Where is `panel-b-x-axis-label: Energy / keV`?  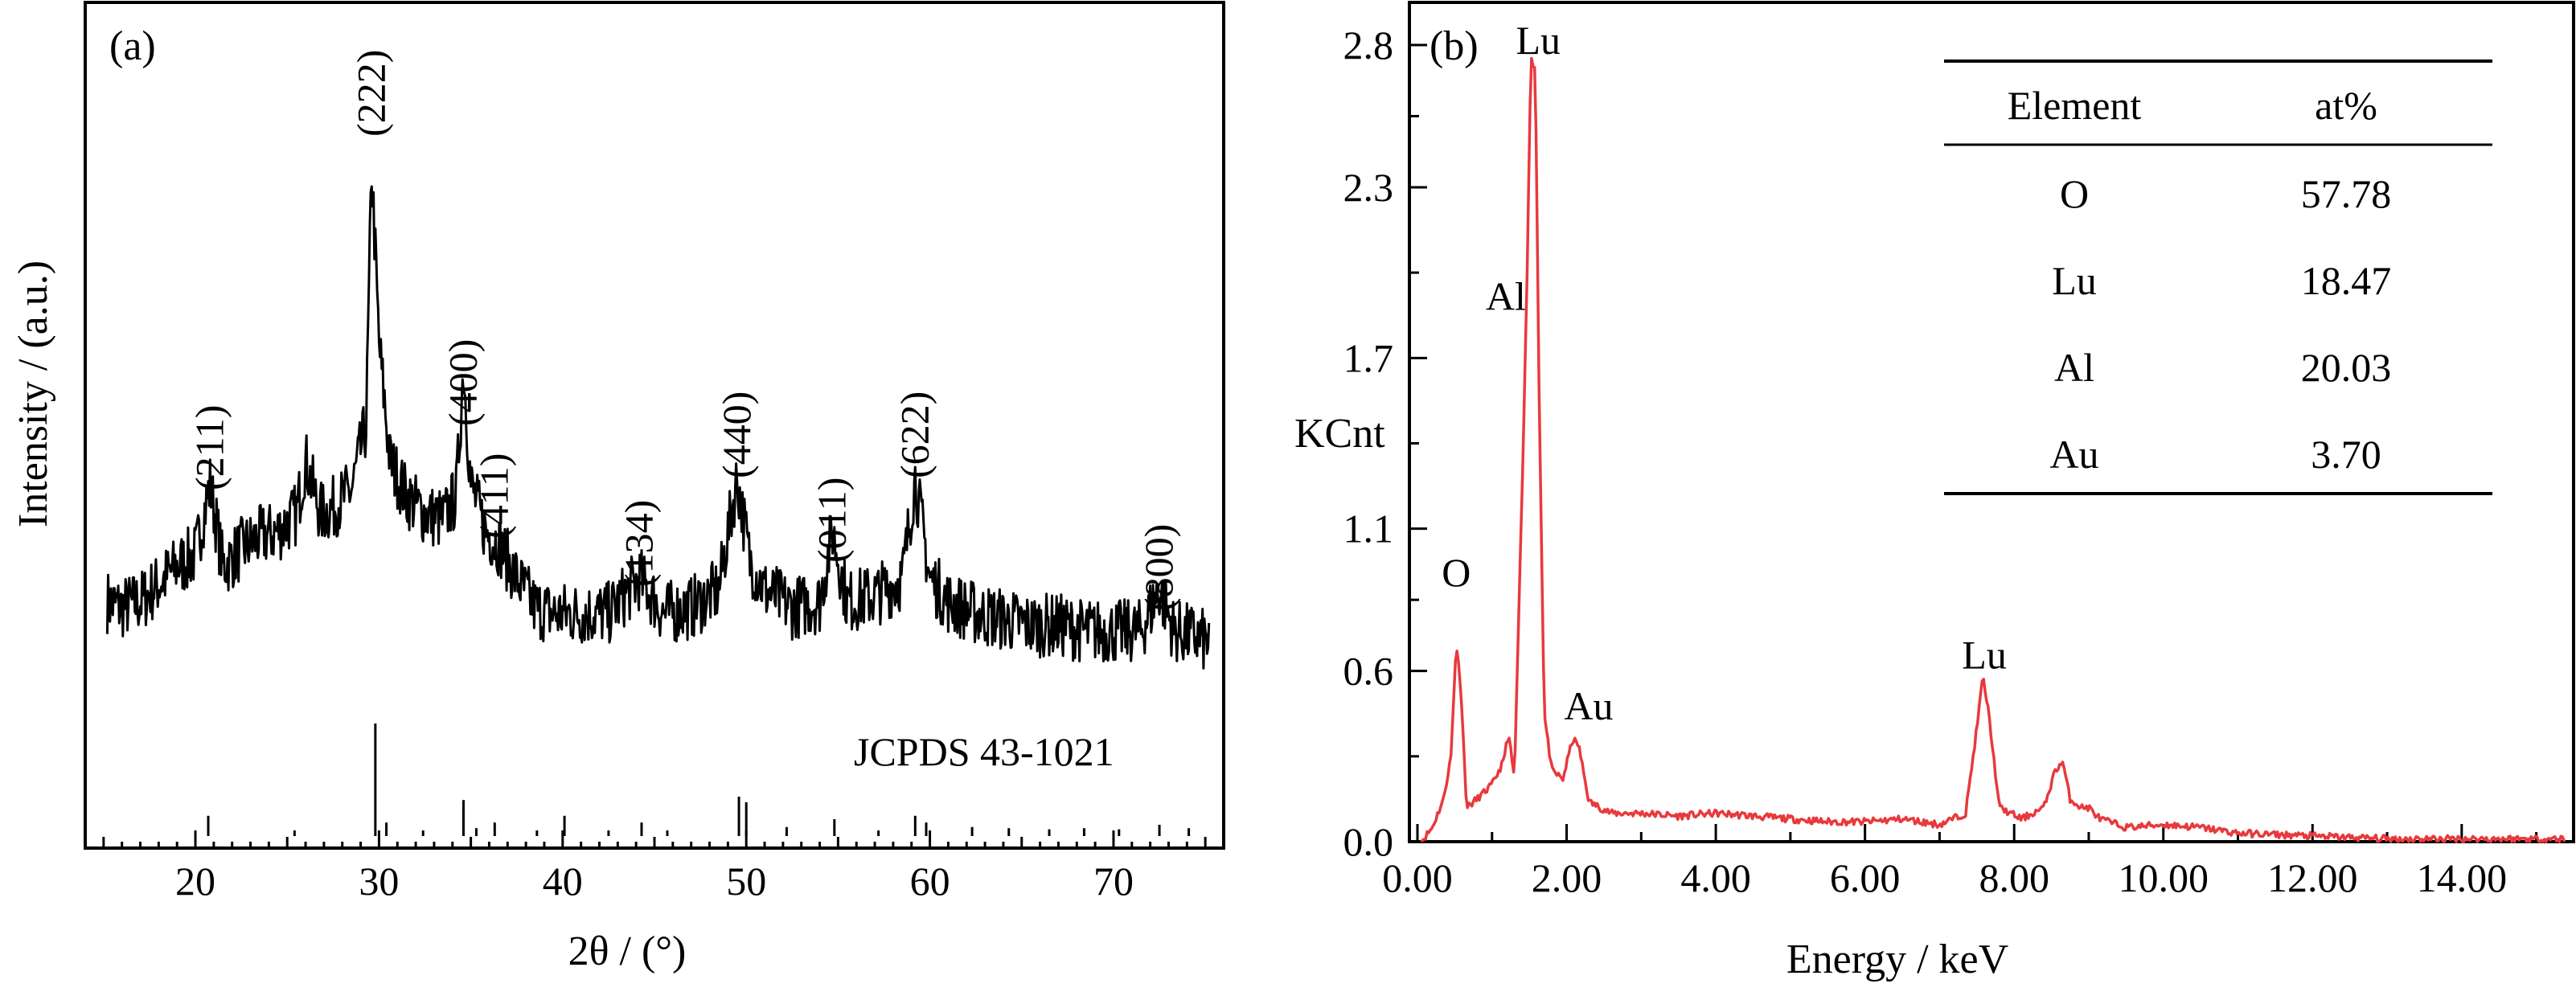 panel-b-x-axis-label: Energy / keV is located at coordinates (1897, 959).